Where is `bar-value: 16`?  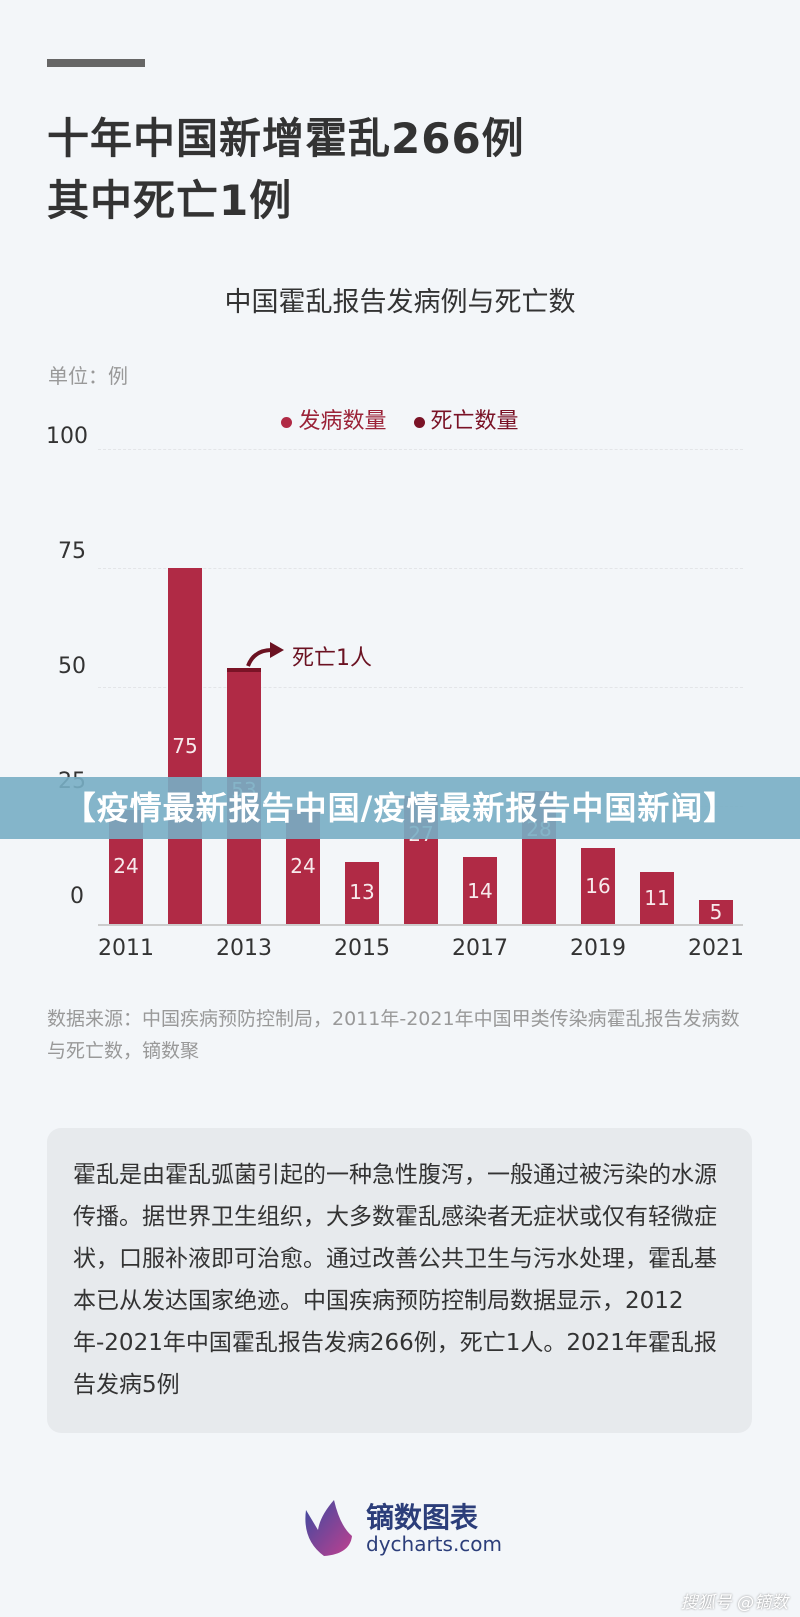
bar-value: 16 is located at coordinates (598, 886).